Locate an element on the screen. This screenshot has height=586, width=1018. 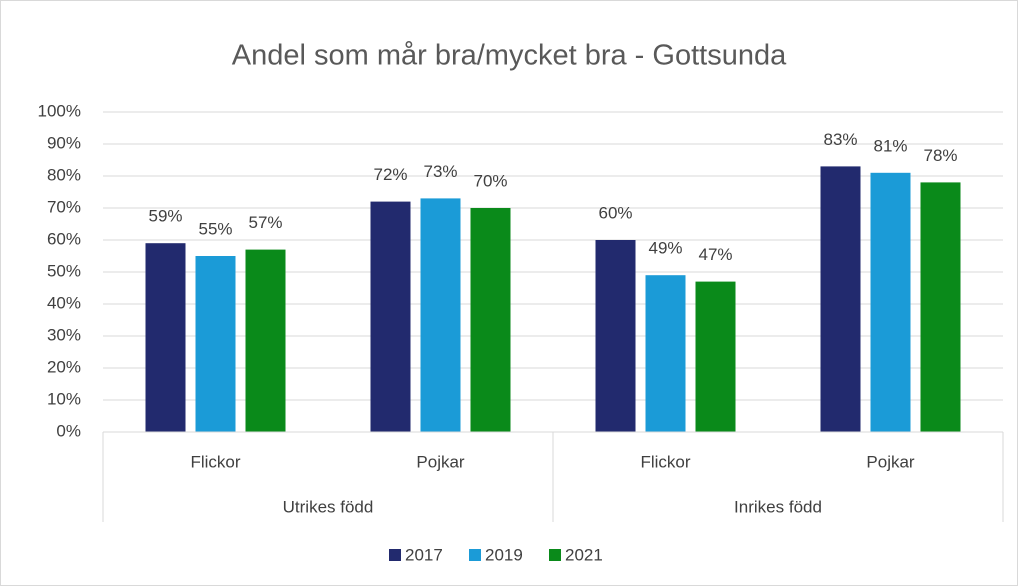
data-label: 73% is located at coordinates (440, 171).